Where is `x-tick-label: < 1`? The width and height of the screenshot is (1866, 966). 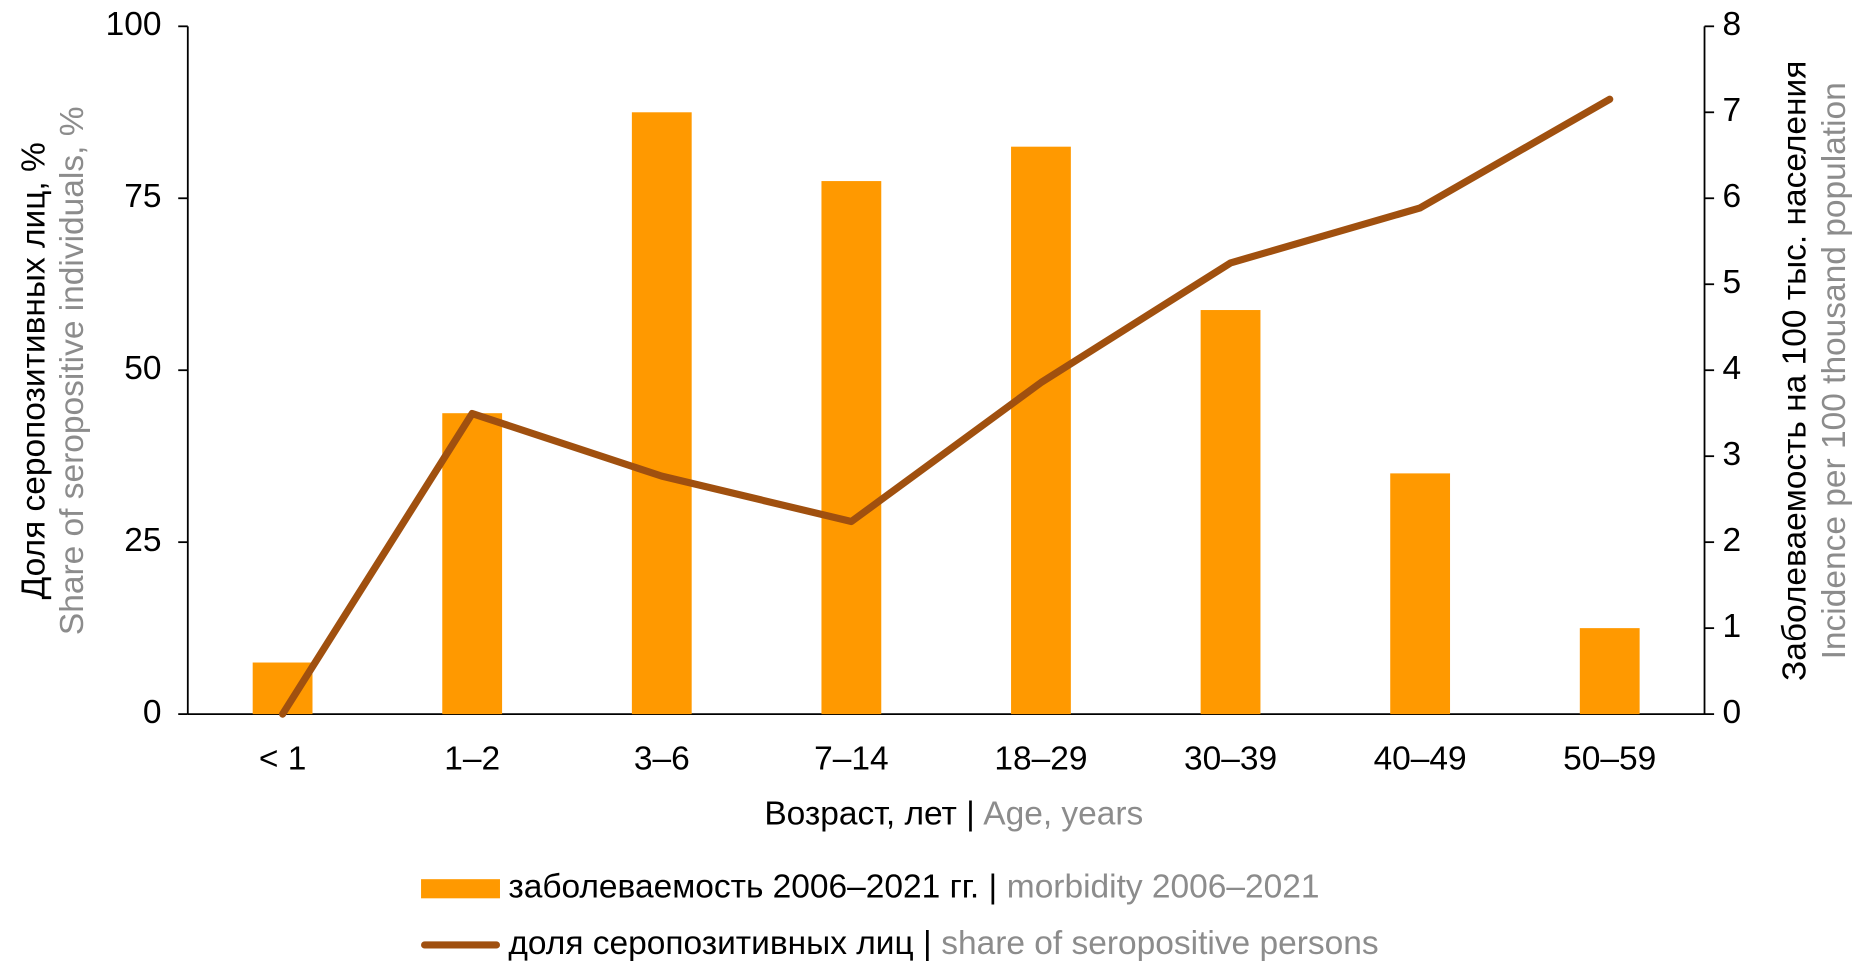
x-tick-label: < 1 is located at coordinates (282, 759).